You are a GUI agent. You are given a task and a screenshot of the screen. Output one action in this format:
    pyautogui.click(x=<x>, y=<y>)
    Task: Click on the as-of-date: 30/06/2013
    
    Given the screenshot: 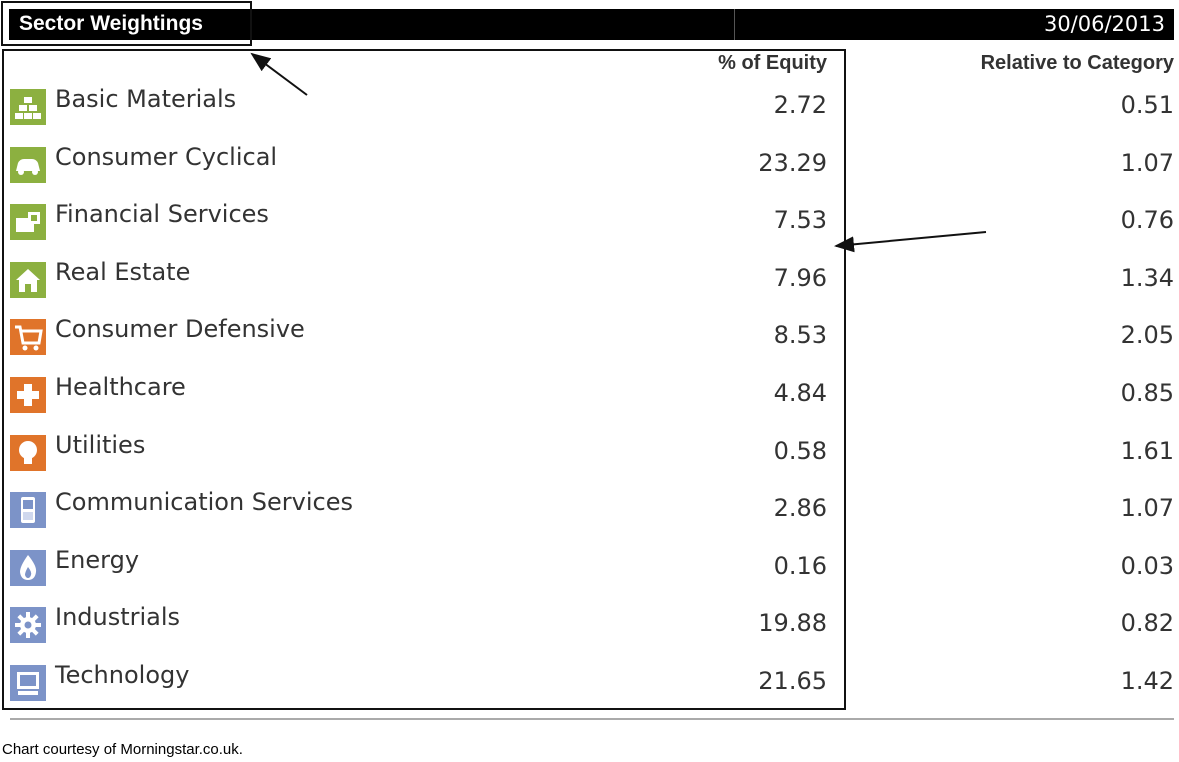 What is the action you would take?
    pyautogui.click(x=1104, y=24)
    